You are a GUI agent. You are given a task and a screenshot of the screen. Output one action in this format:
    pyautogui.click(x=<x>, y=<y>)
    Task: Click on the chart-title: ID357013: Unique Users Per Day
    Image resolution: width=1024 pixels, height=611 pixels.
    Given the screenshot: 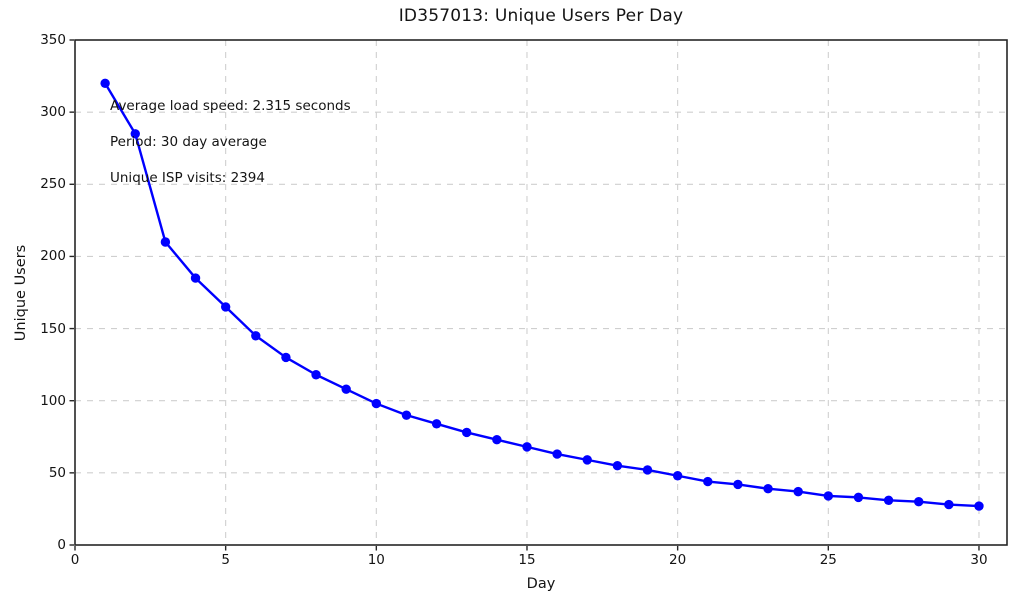 What is the action you would take?
    pyautogui.click(x=541, y=16)
    